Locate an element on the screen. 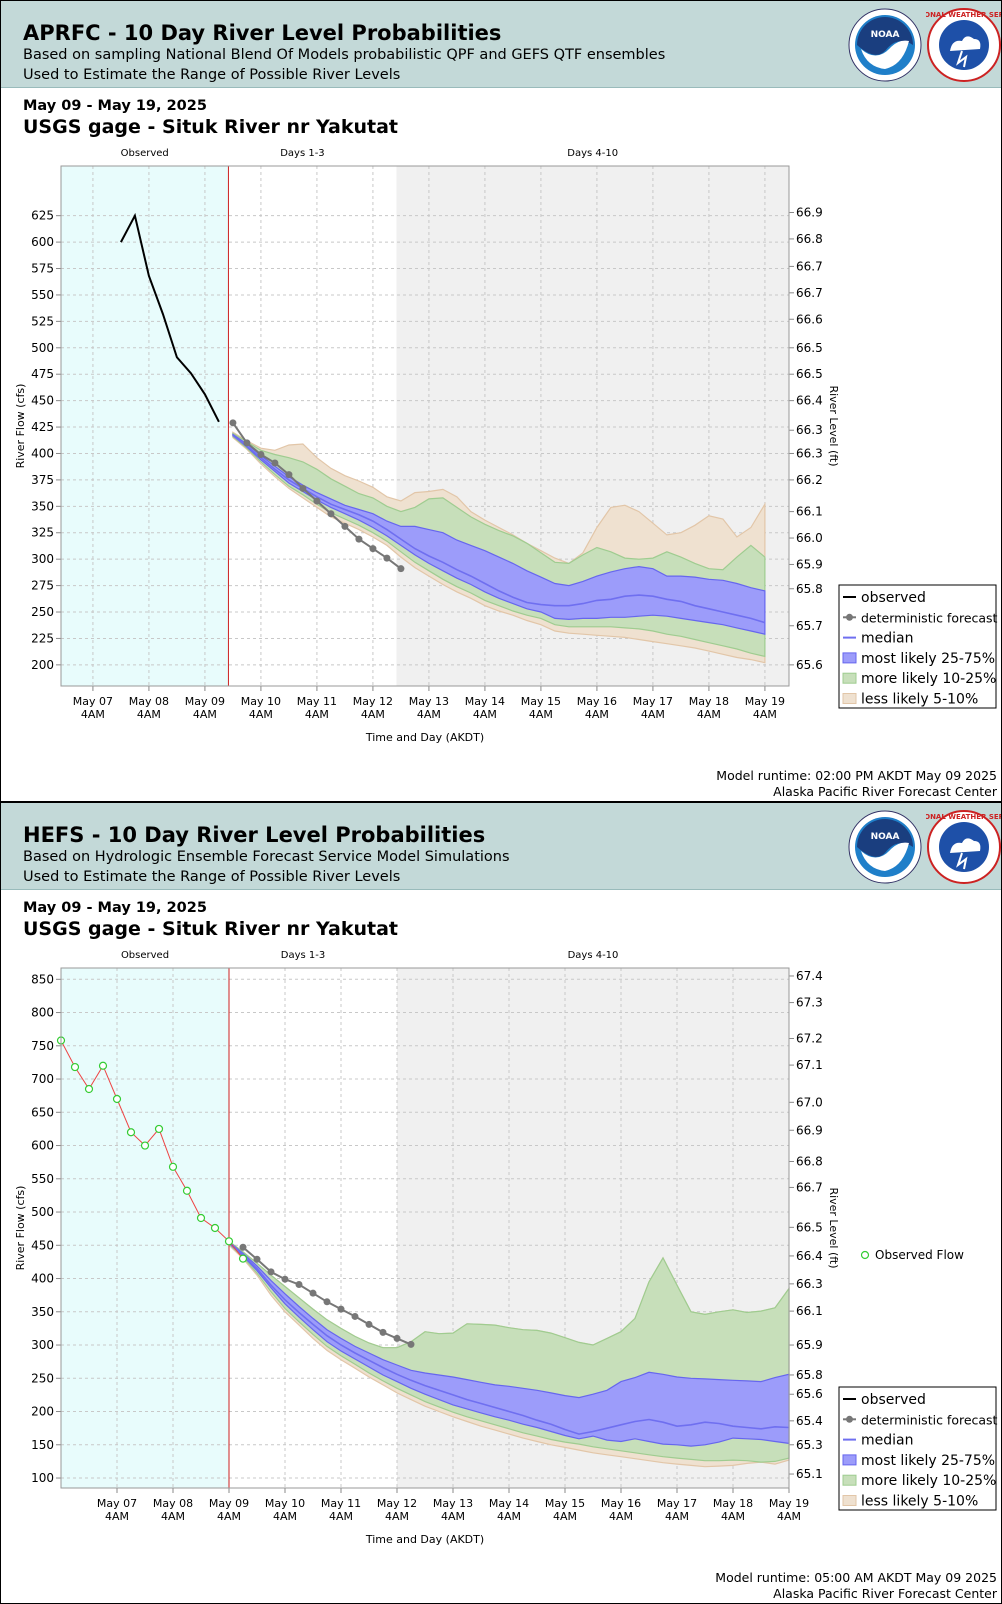 The image size is (1002, 1604). model-runtime: Model runtime: 05:00 AM AKDT May 09 2025 is located at coordinates (856, 1577).